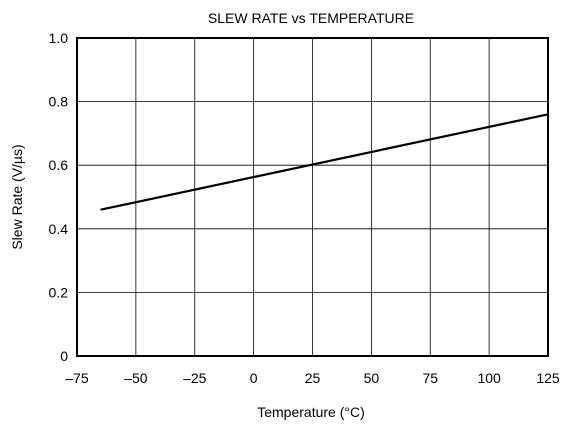 Image resolution: width=565 pixels, height=428 pixels. What do you see at coordinates (59, 165) in the screenshot?
I see `y-tick-label: 0.6` at bounding box center [59, 165].